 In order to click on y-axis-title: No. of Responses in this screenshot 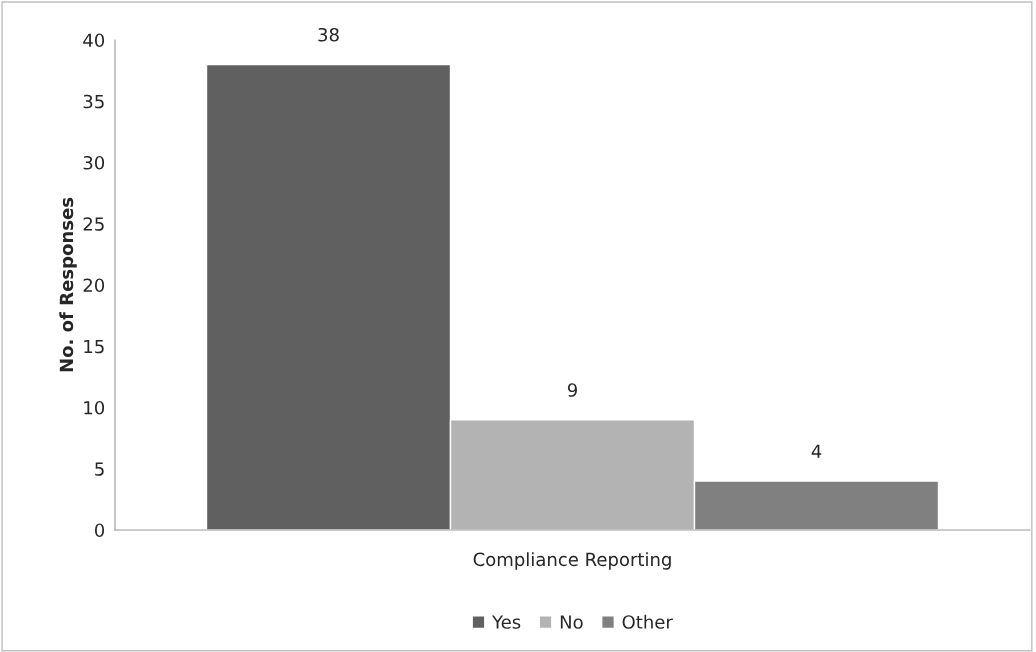, I will do `click(68, 284)`.